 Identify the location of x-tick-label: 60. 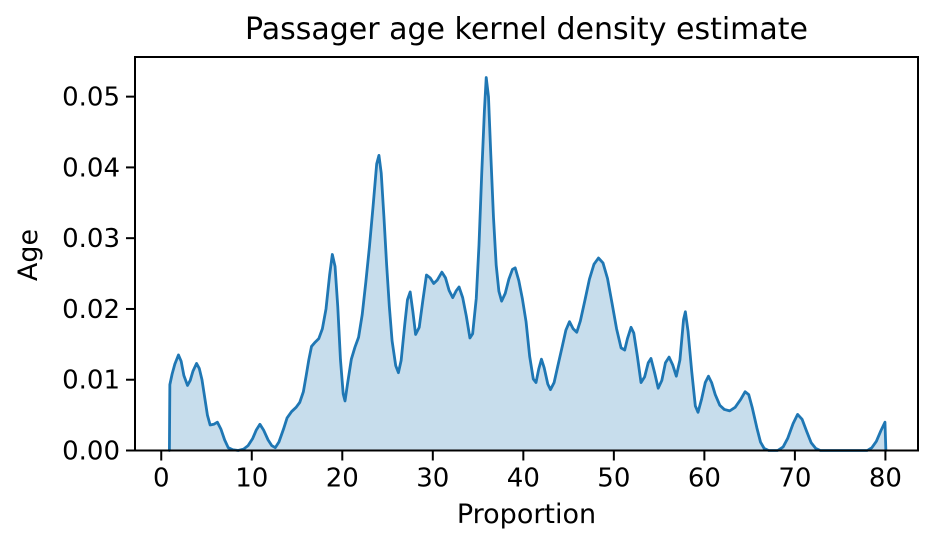
(704, 479).